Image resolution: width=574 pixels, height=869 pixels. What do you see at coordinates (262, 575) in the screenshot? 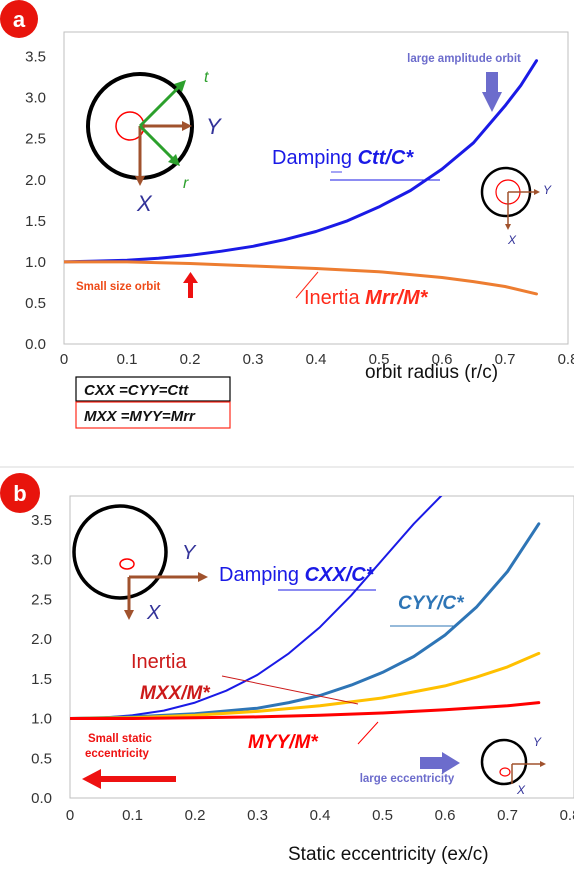
I see `damping-prefix-b: Damping` at bounding box center [262, 575].